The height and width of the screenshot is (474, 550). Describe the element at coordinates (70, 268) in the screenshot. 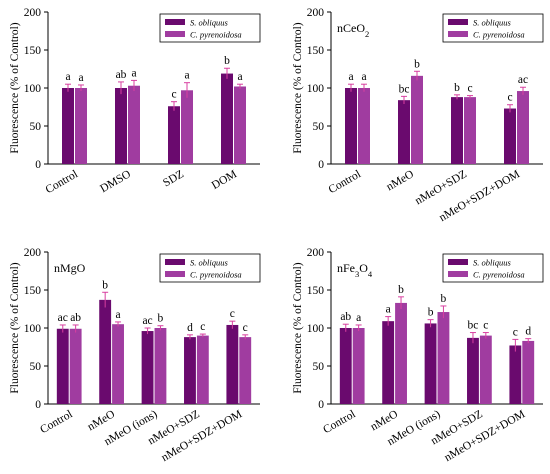

I see `panel-title: nMgO` at that location.